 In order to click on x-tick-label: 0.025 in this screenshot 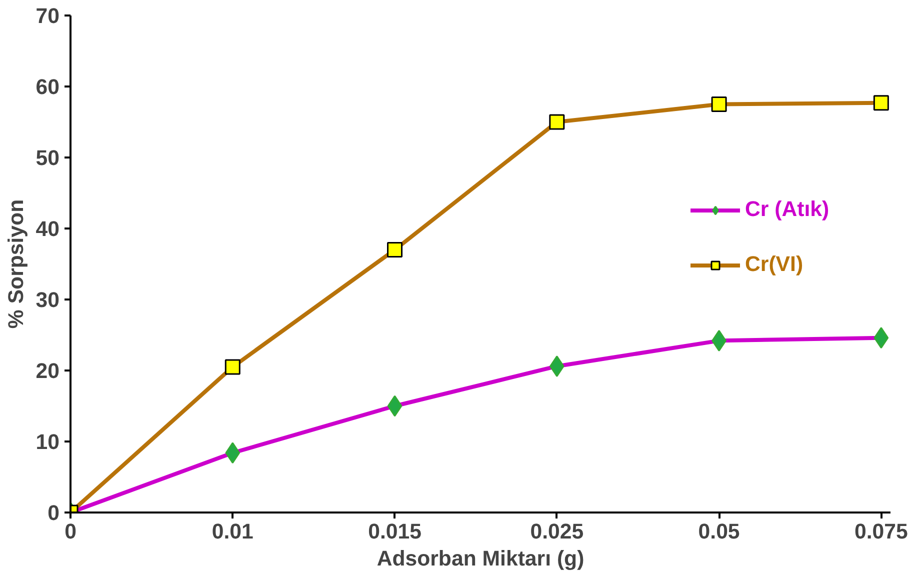, I will do `click(557, 532)`.